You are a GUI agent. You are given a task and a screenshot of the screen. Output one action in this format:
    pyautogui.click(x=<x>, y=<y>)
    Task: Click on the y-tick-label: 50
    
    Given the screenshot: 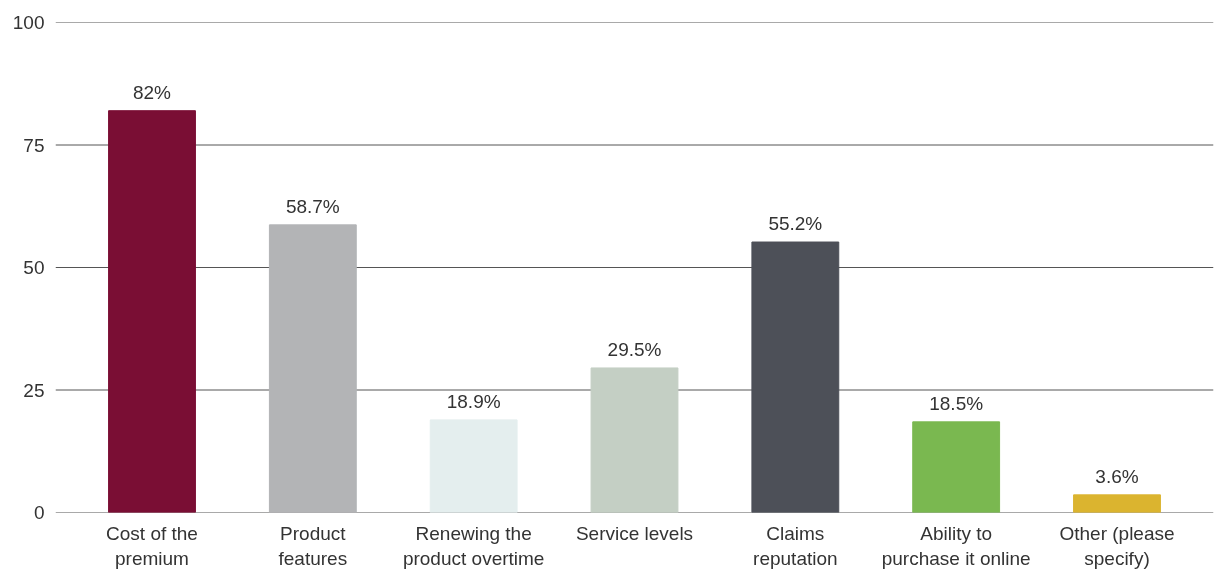 What is the action you would take?
    pyautogui.click(x=34, y=267)
    